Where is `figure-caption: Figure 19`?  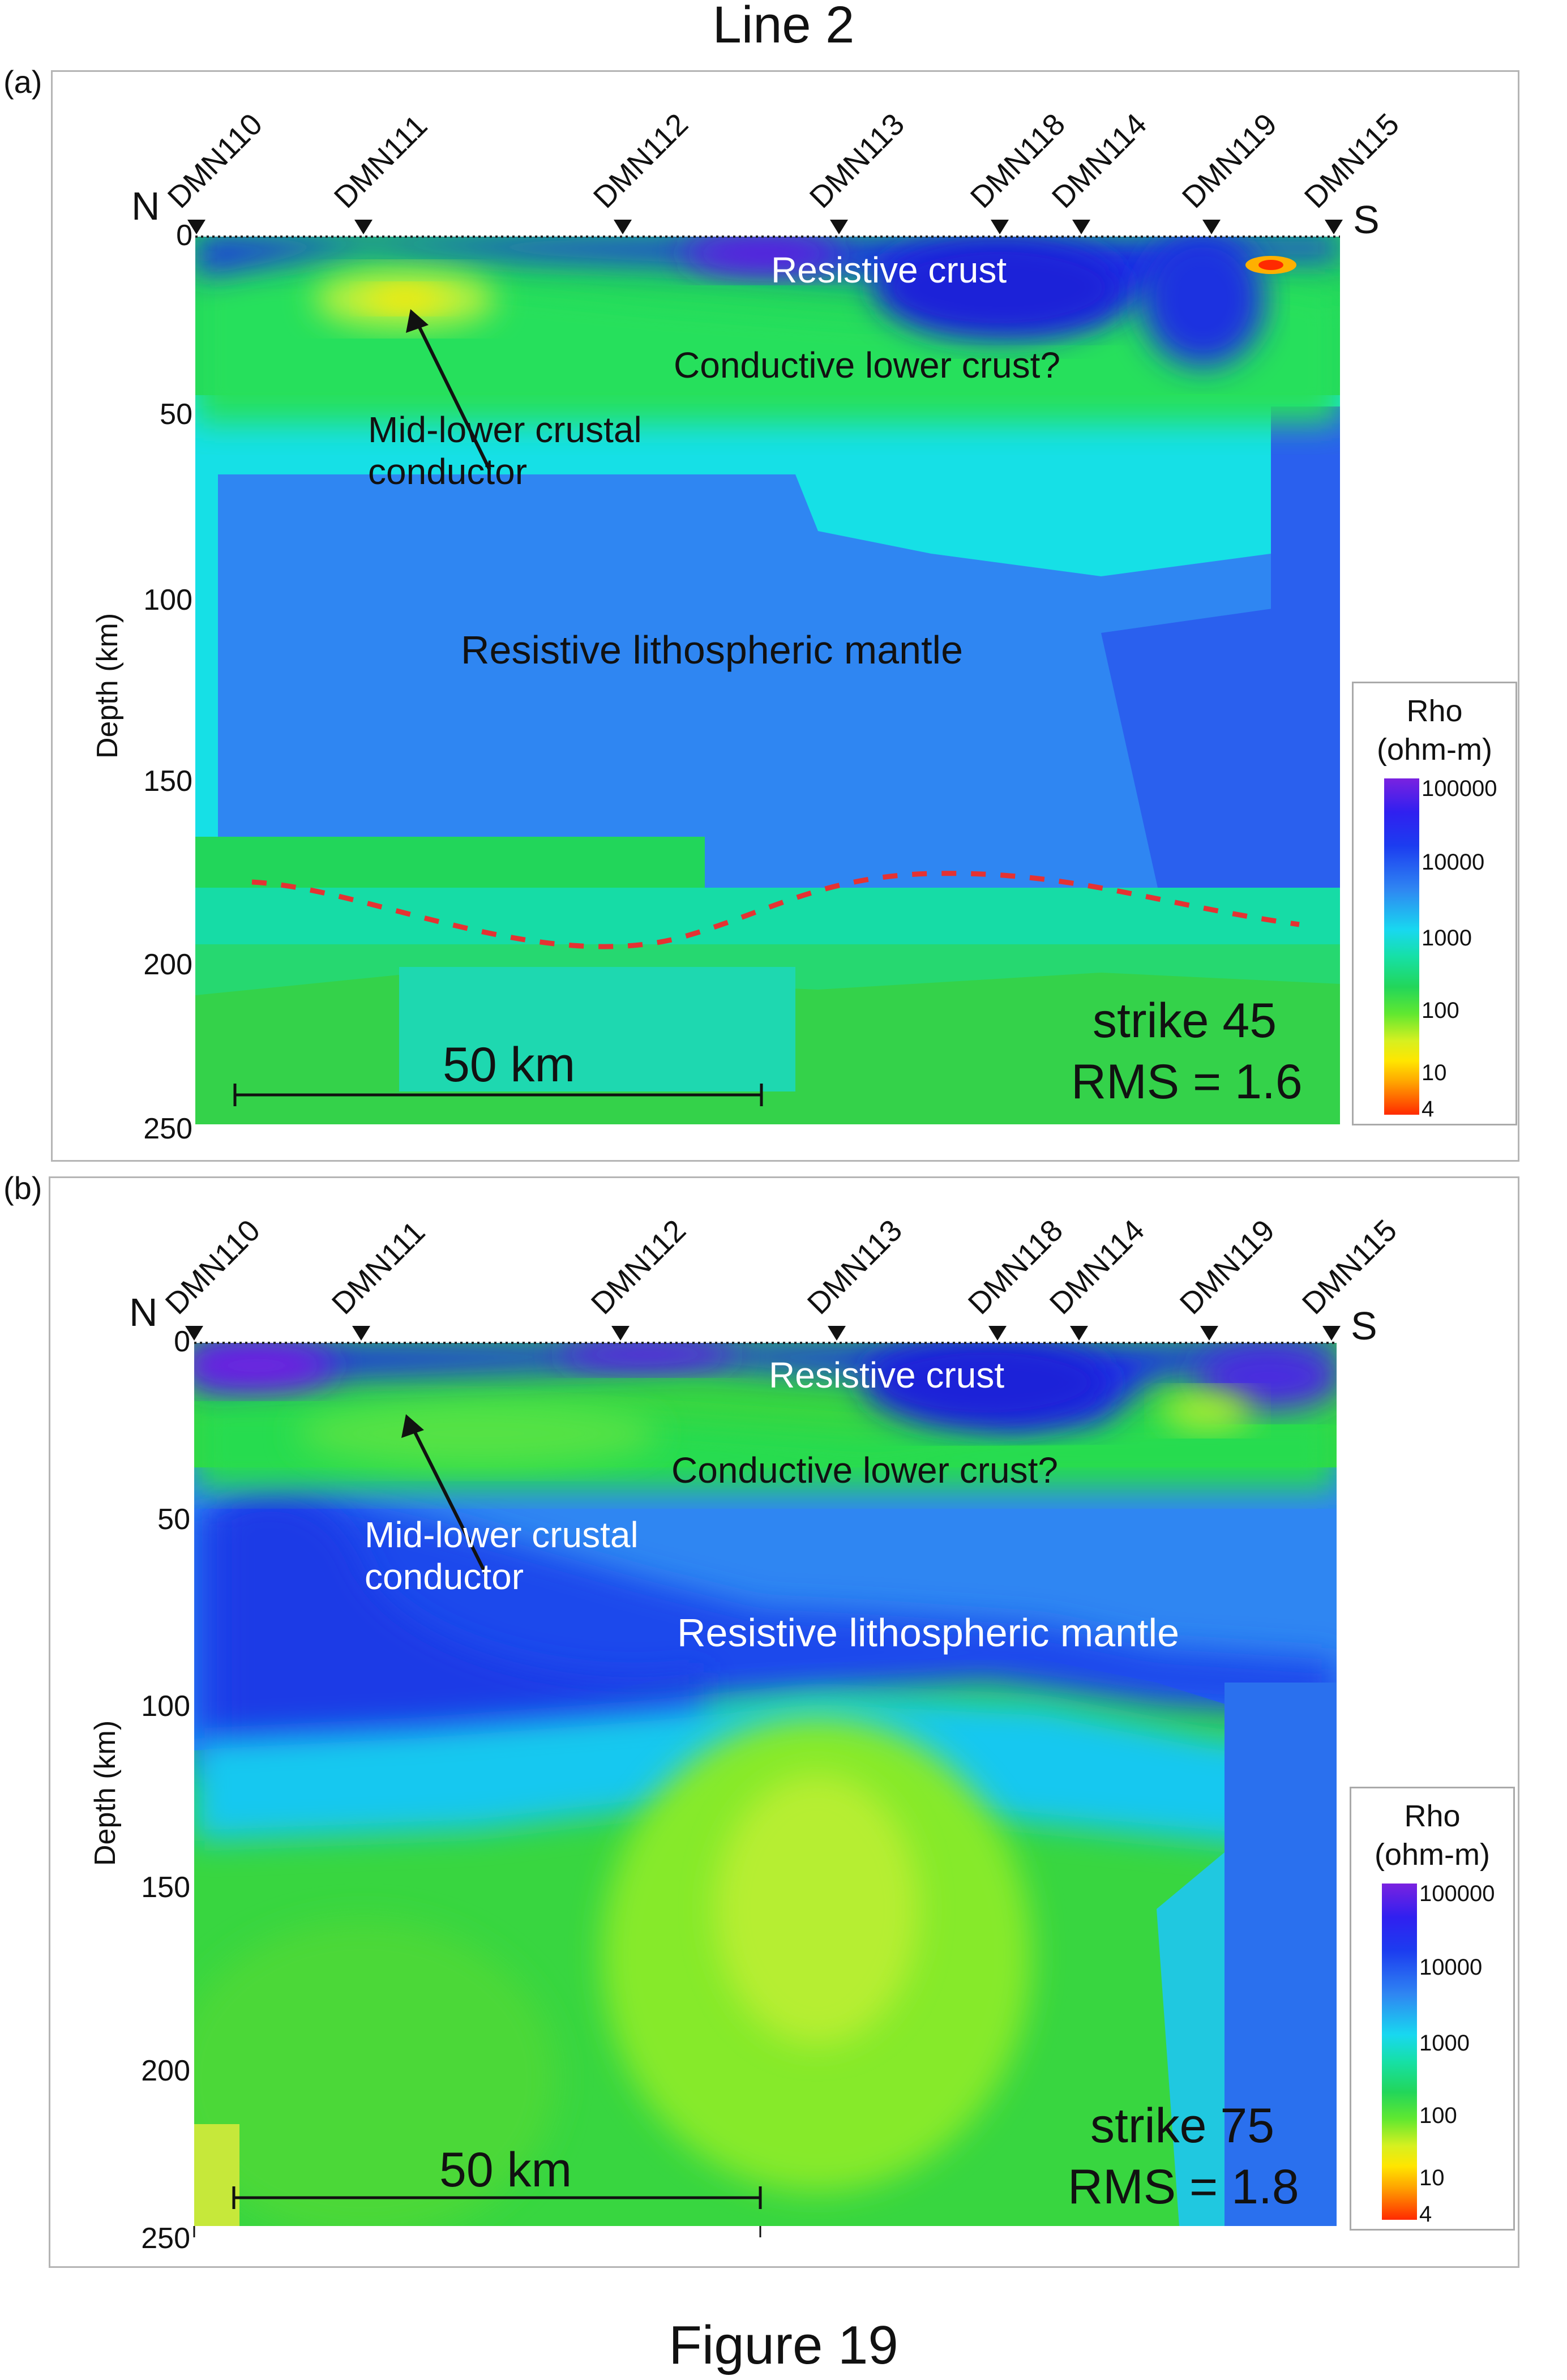 figure-caption: Figure 19 is located at coordinates (783, 2345).